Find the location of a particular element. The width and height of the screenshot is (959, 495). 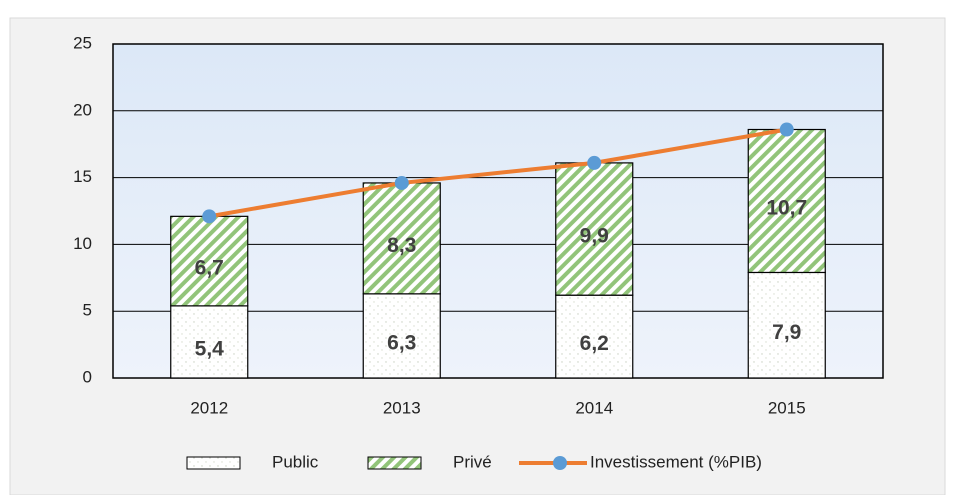

x-tick-label: 2012 is located at coordinates (209, 407).